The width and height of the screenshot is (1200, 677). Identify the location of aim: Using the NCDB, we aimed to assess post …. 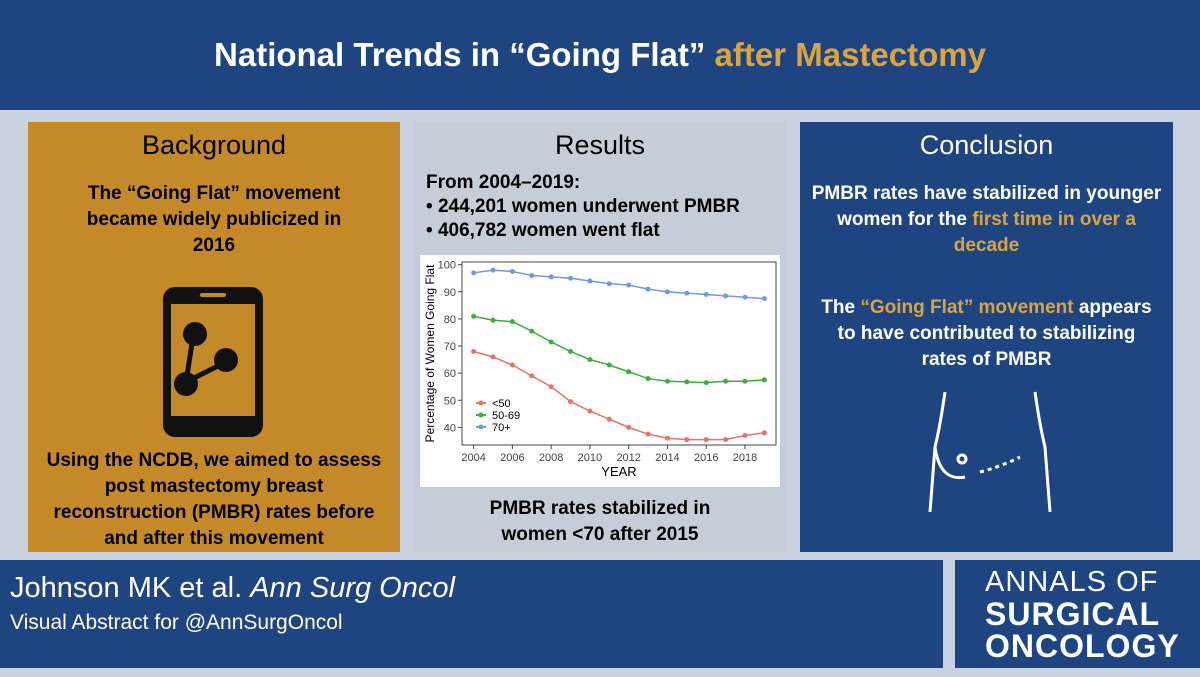
(214, 499).